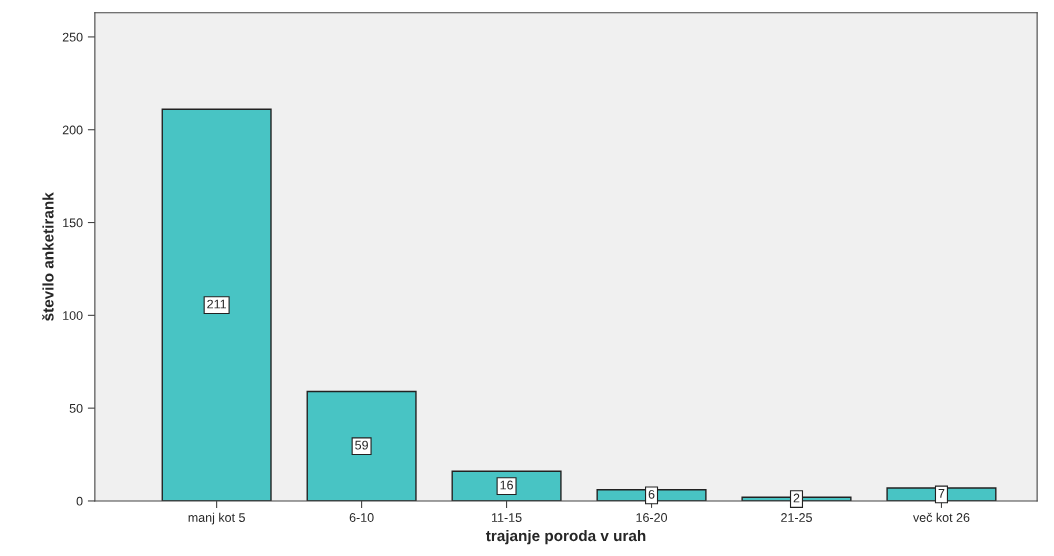 This screenshot has width=1054, height=556. I want to click on data-label: 2, so click(796, 498).